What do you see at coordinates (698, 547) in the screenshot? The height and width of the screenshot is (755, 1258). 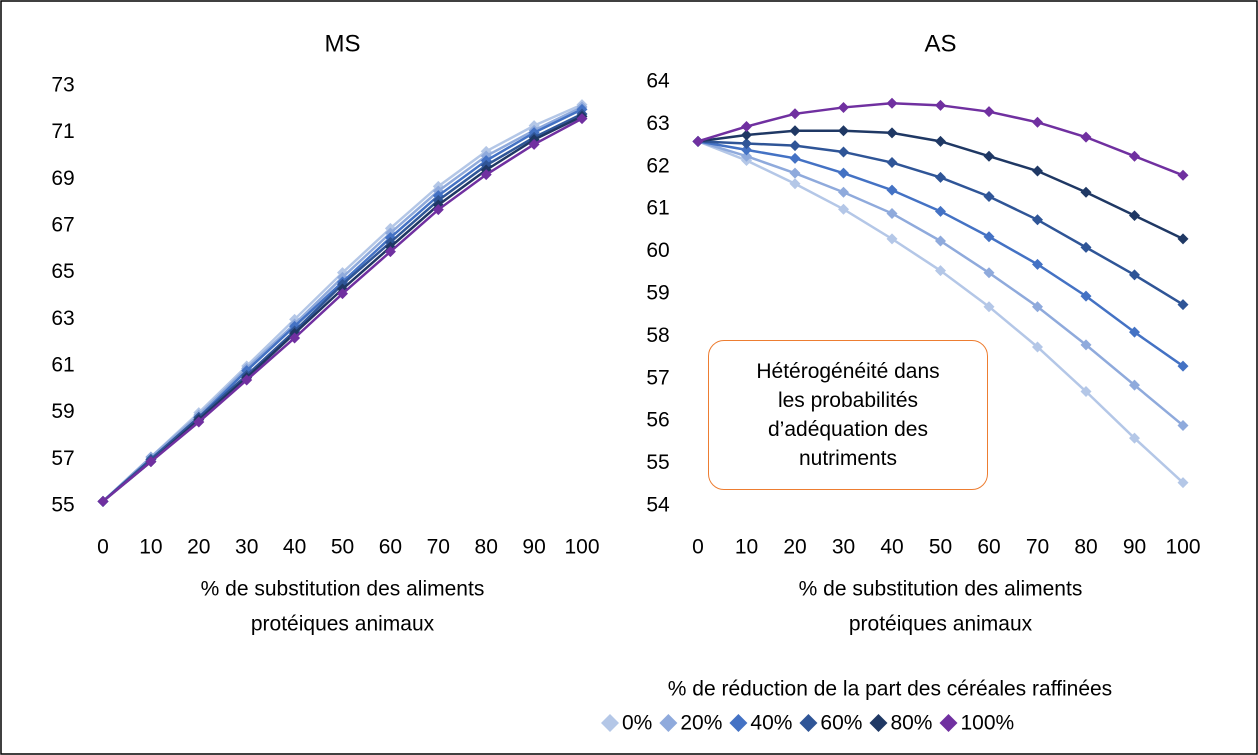 I see `x-tick-label: 0` at bounding box center [698, 547].